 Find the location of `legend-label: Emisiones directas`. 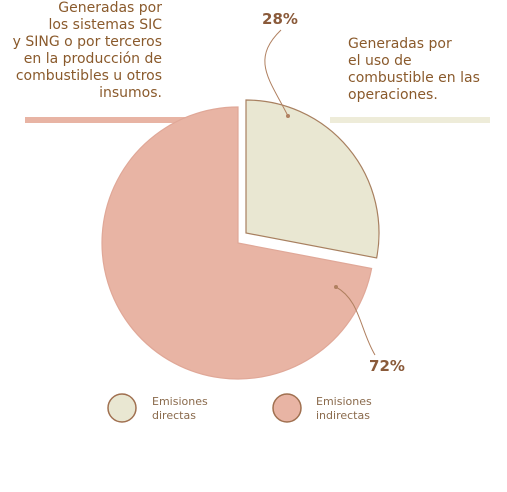

legend-label: Emisiones directas is located at coordinates (180, 408).